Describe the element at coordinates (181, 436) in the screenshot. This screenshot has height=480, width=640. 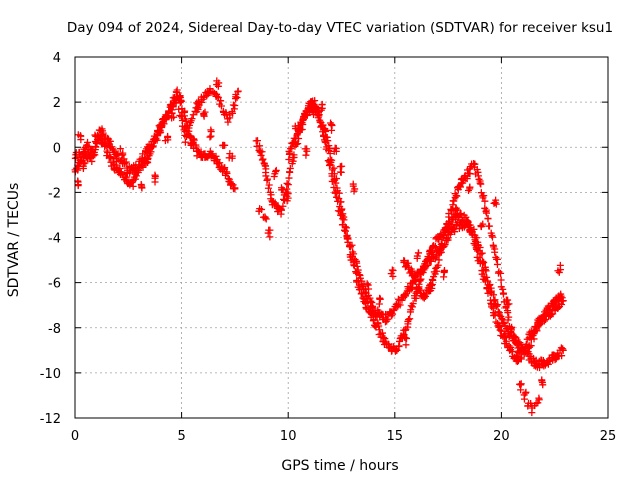
I see `x-tick-label: 5` at that location.